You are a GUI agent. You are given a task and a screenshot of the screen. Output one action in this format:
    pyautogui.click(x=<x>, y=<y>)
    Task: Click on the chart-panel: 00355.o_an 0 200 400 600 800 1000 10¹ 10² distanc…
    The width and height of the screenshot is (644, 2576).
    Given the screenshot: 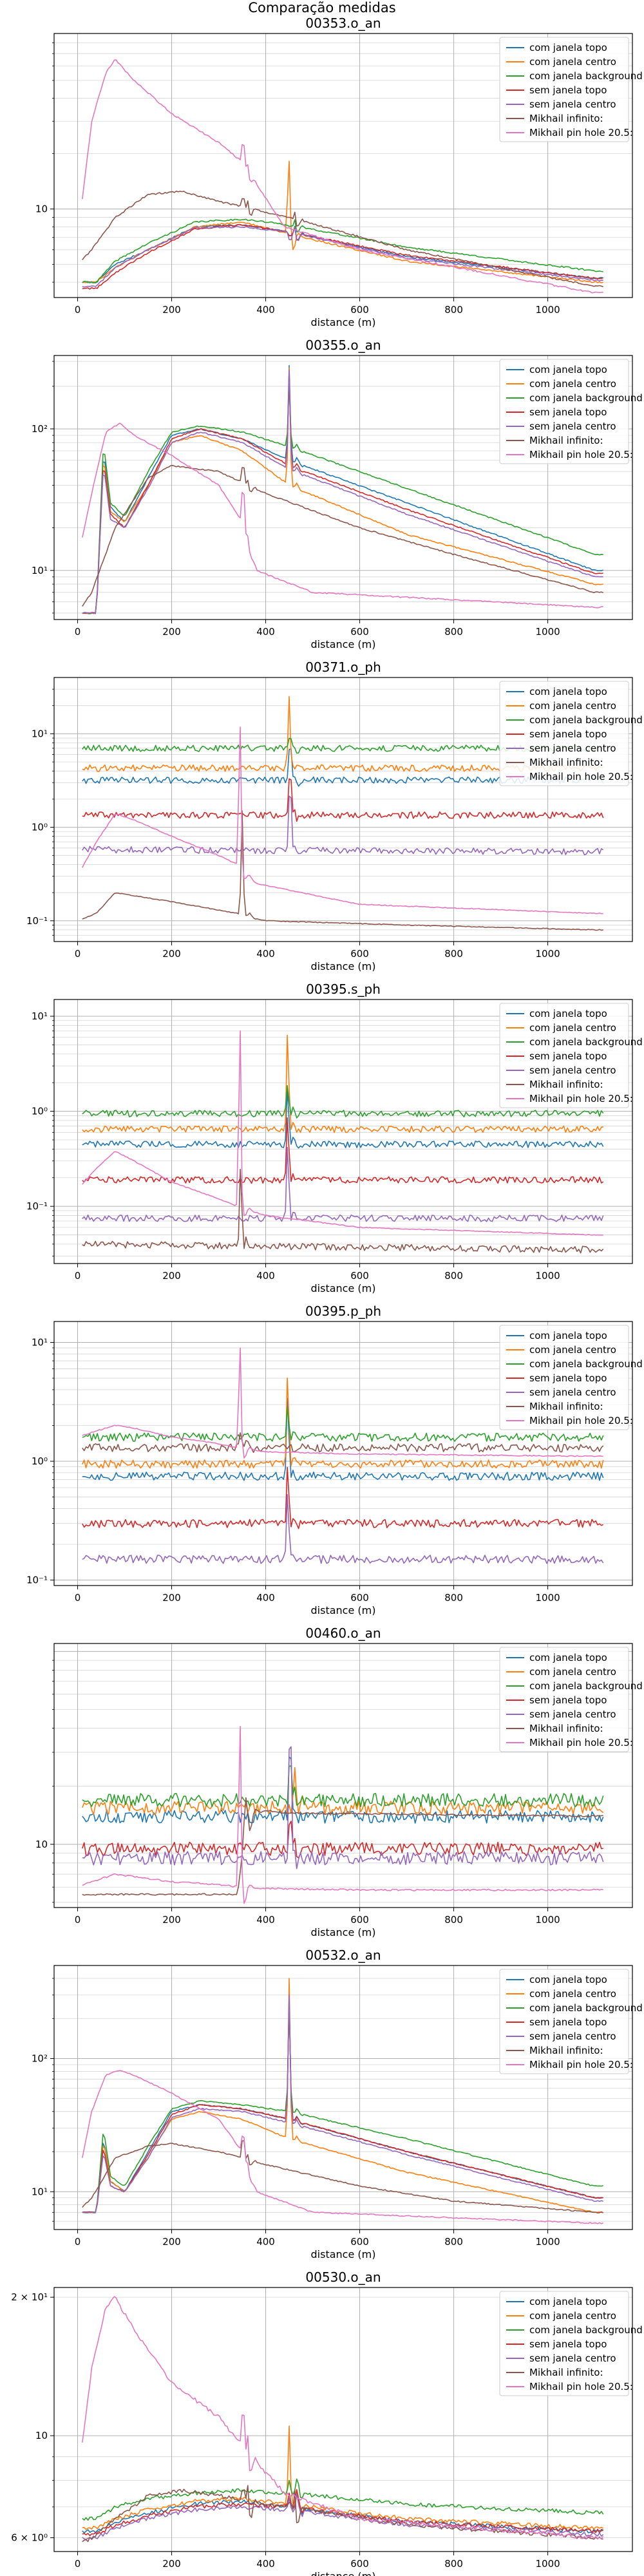 What is the action you would take?
    pyautogui.click(x=337, y=494)
    